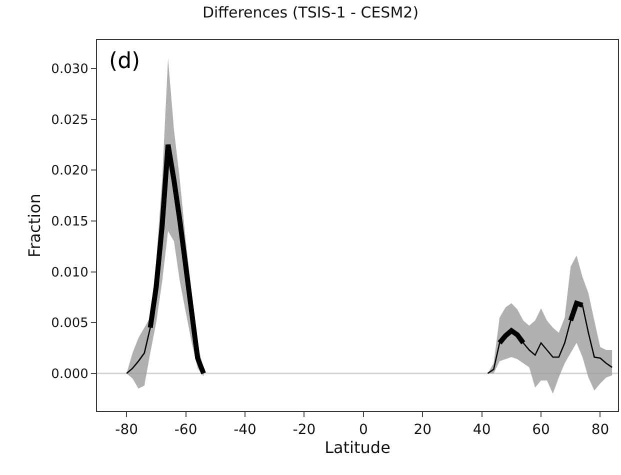  Describe the element at coordinates (69, 324) in the screenshot. I see `y-tick-label: 0.005` at that location.